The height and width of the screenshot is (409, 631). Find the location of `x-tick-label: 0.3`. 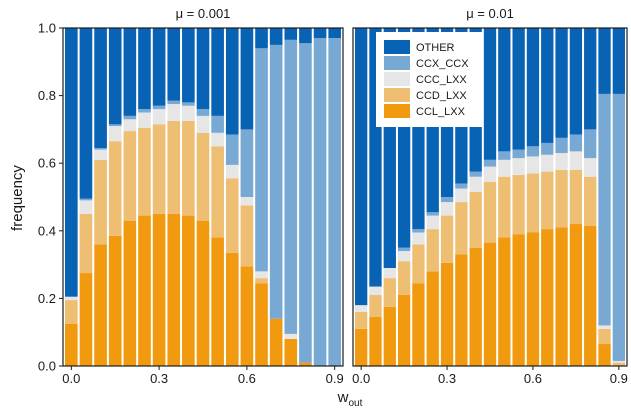

x-tick-label: 0.3 is located at coordinates (447, 378).